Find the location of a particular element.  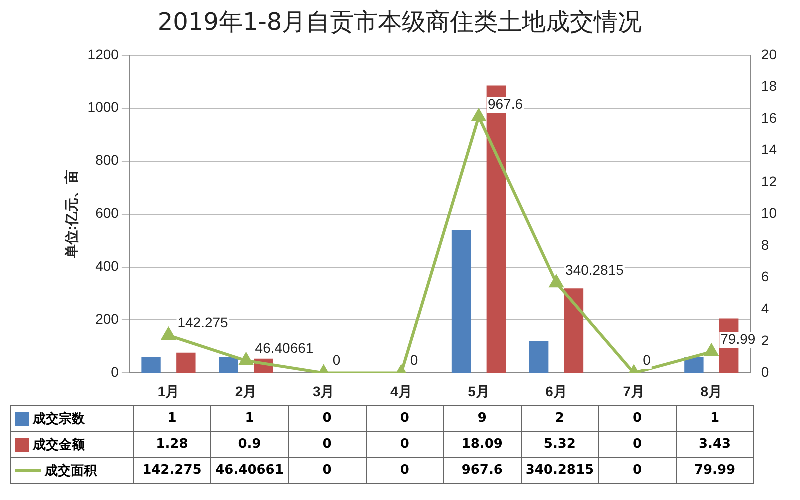

x-tick-label: 5月 is located at coordinates (479, 391).